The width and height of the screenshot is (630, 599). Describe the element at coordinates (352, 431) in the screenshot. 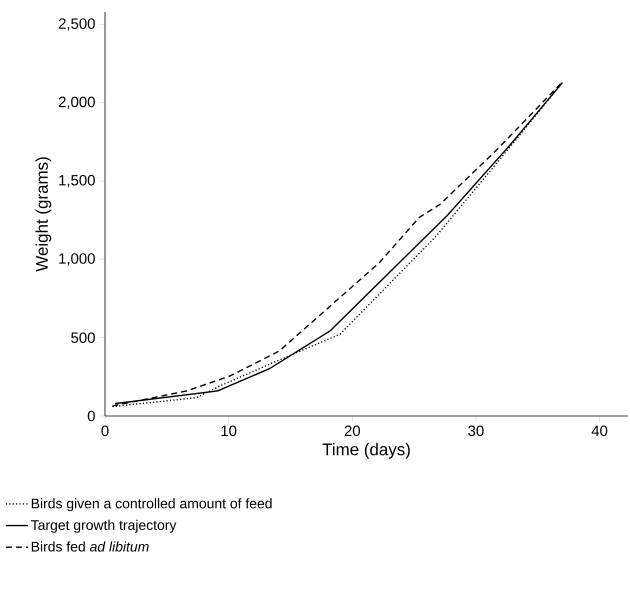

I see `x-tick-label: 20` at that location.